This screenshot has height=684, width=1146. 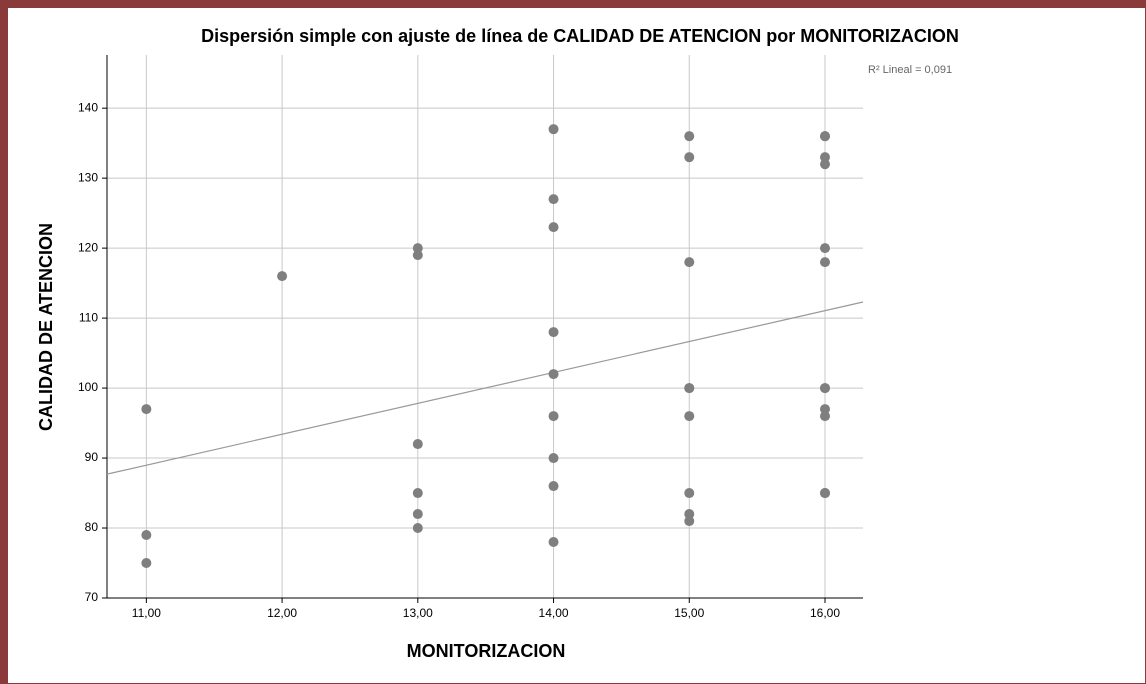 I want to click on y-axis-label: CALIDAD DE ATENCION, so click(x=46, y=327).